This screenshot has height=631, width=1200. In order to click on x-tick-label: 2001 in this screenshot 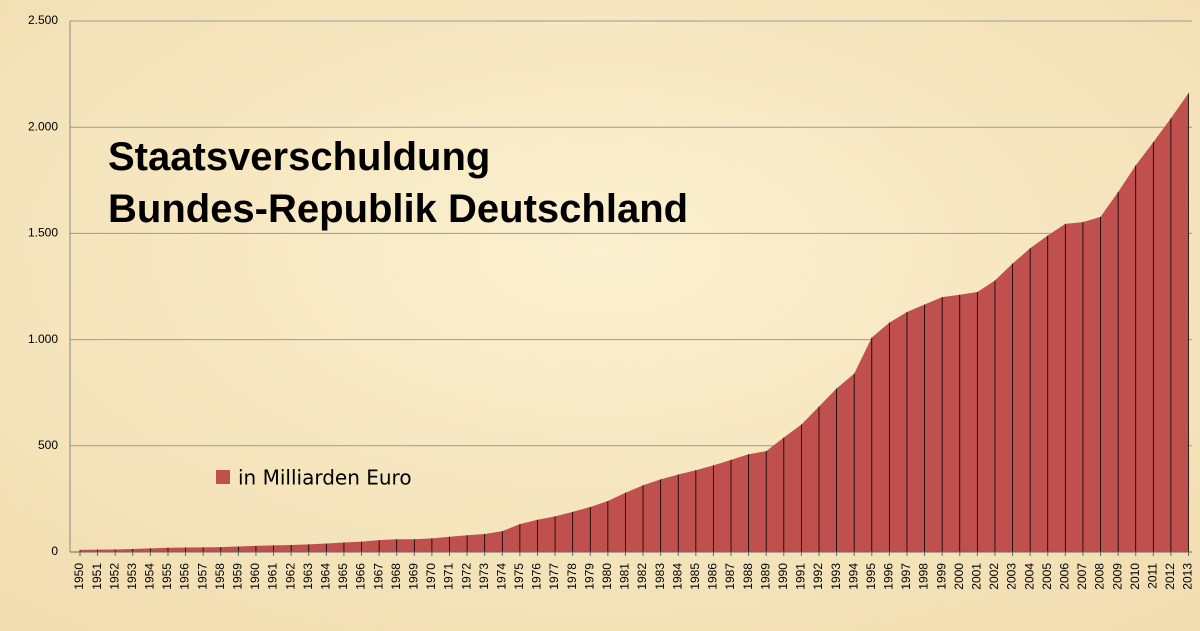, I will do `click(977, 576)`.